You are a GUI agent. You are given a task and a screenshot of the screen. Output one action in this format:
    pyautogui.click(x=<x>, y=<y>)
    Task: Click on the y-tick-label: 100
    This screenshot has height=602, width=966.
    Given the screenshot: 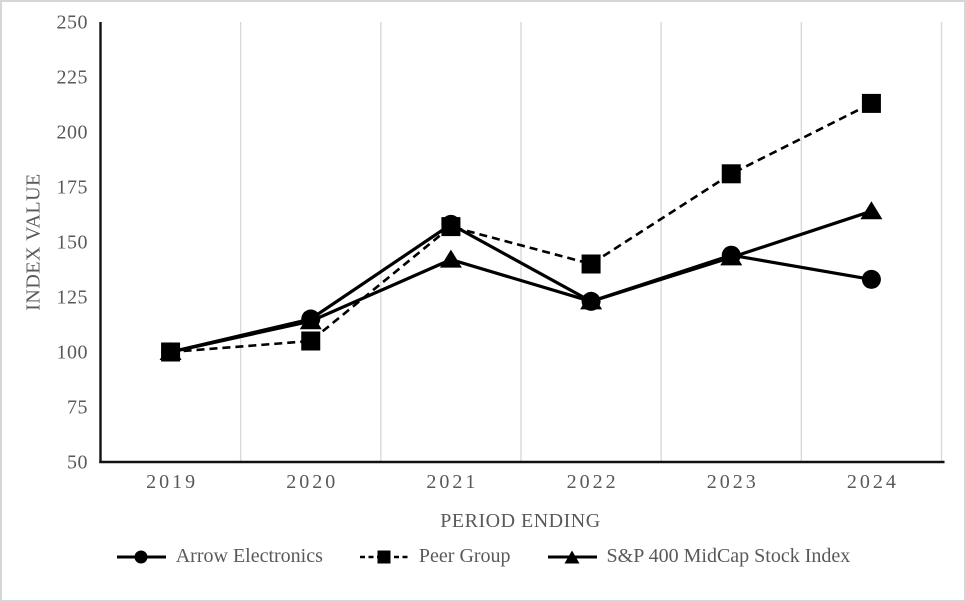 What is the action you would take?
    pyautogui.click(x=73, y=353)
    